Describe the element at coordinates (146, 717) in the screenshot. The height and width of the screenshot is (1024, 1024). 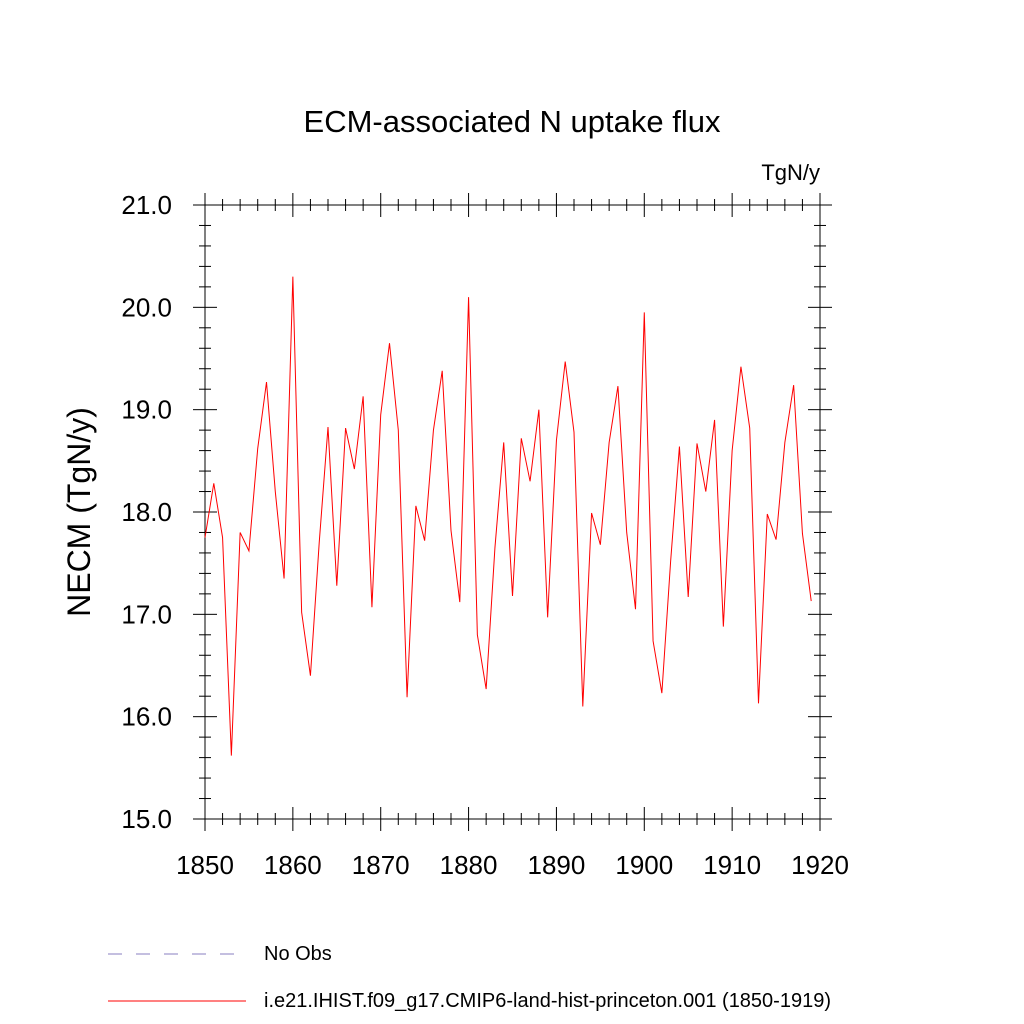
I see `y-tick-label: 16.0` at that location.